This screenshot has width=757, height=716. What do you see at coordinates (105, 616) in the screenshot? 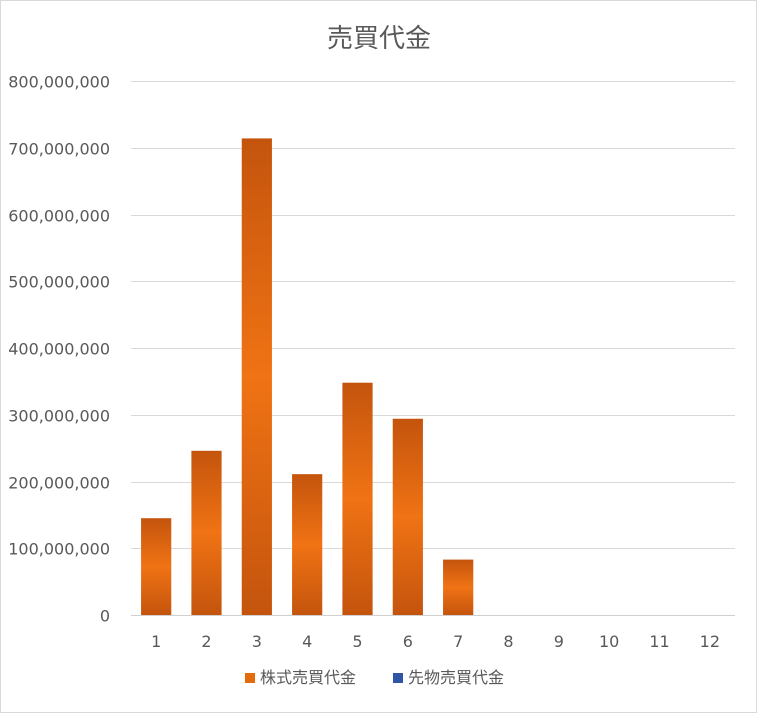
I see `y-tick-label: 0` at bounding box center [105, 616].